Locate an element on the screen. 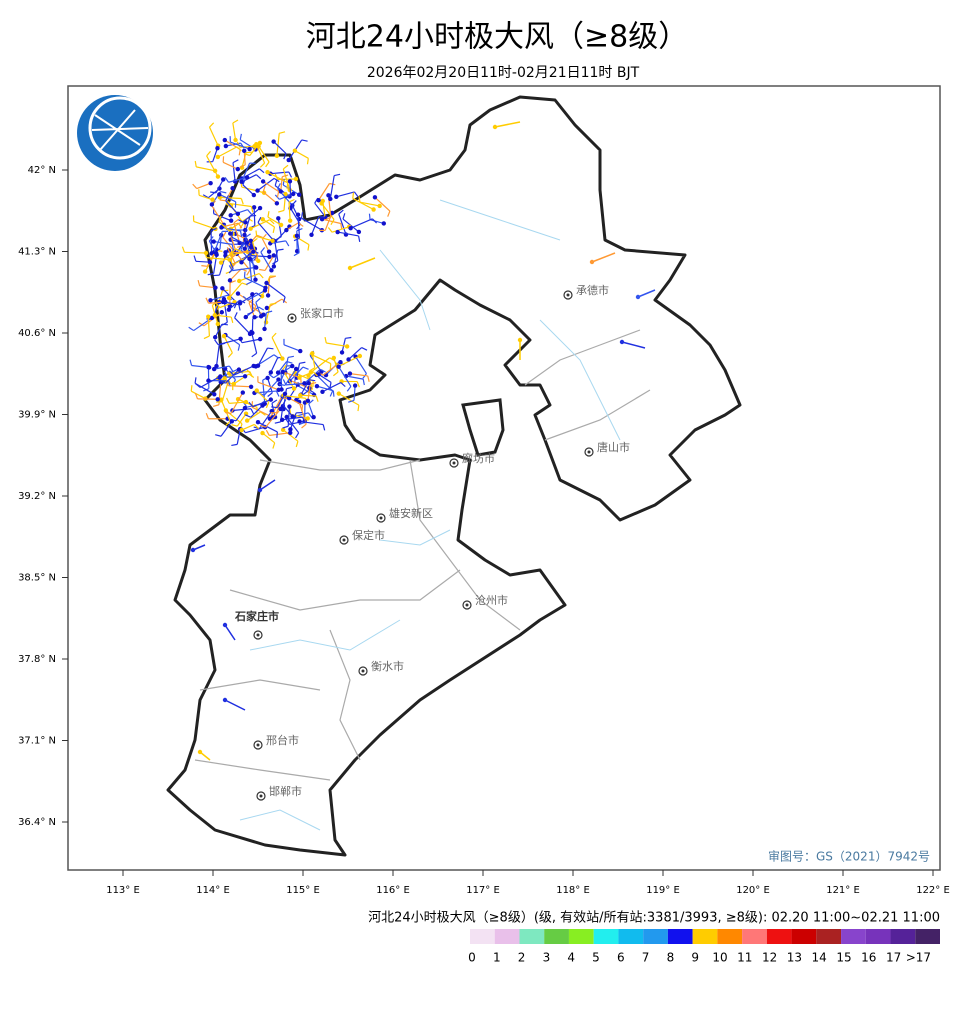  lat-tick-label: 41.3° N is located at coordinates (37, 252).